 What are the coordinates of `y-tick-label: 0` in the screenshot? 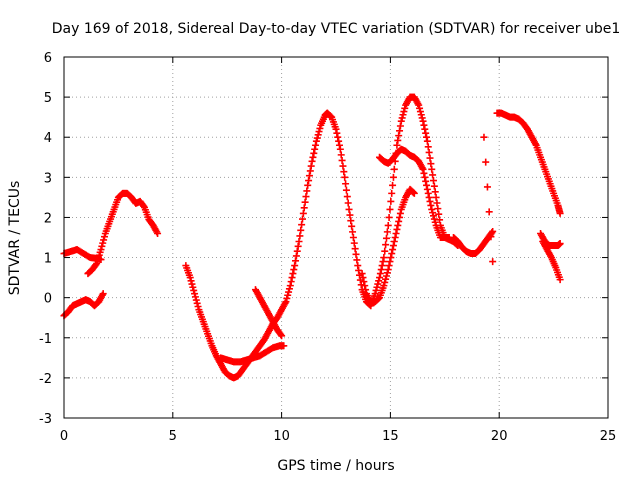 It's located at (48, 299).